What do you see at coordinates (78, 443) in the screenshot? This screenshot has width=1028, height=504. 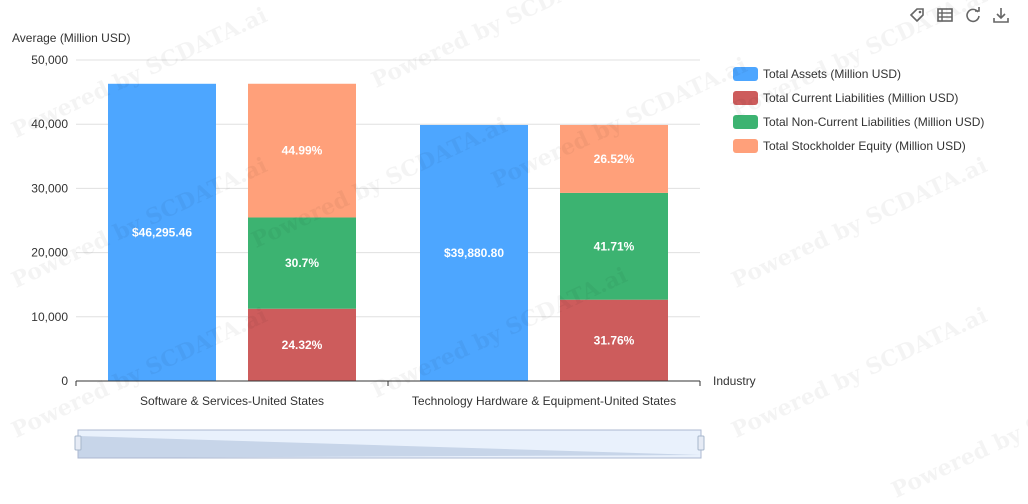 I see `datazoom-handle-left` at bounding box center [78, 443].